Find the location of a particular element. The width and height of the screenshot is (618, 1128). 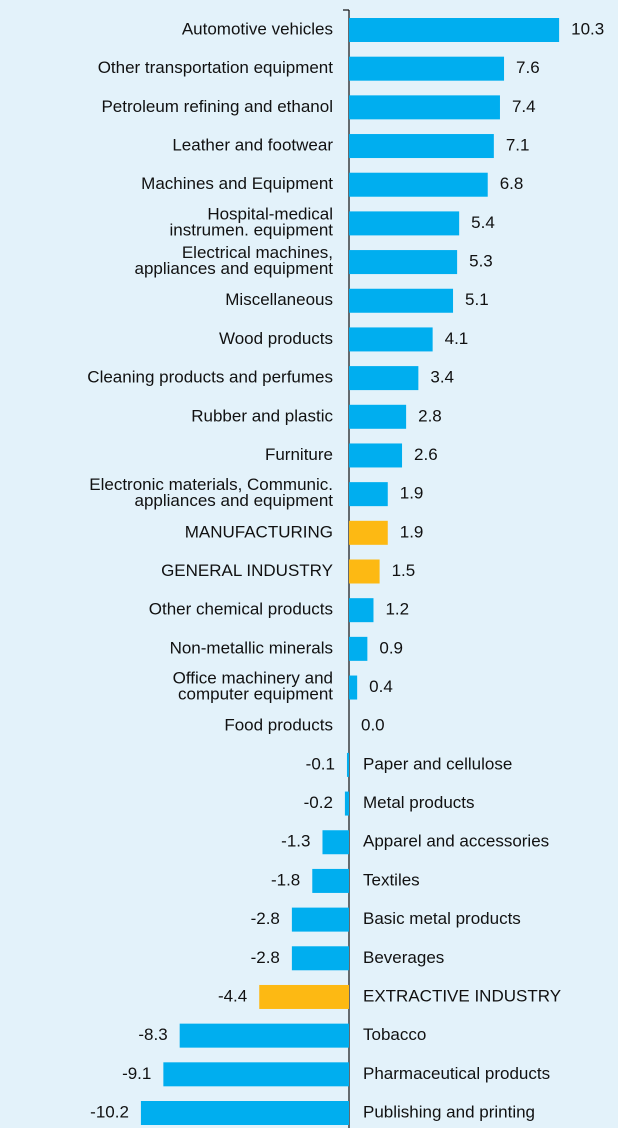

value-label: 0.4 is located at coordinates (381, 686).